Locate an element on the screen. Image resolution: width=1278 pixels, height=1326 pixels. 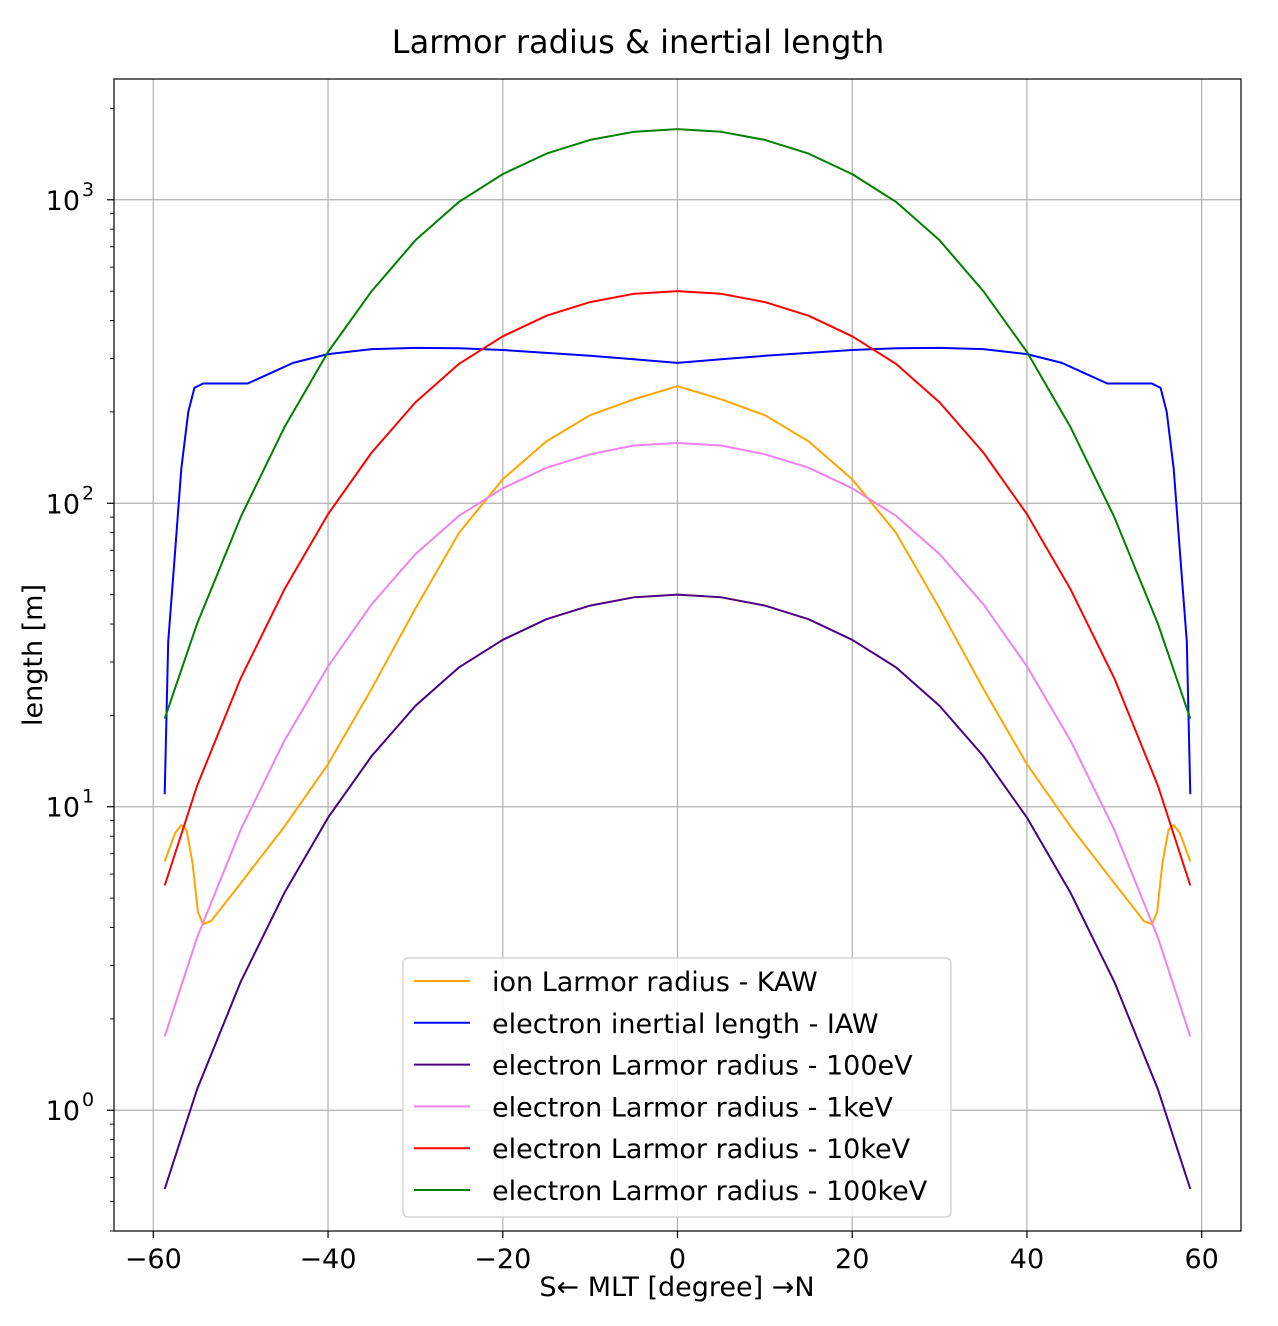
legend-box is located at coordinates (677, 1087).